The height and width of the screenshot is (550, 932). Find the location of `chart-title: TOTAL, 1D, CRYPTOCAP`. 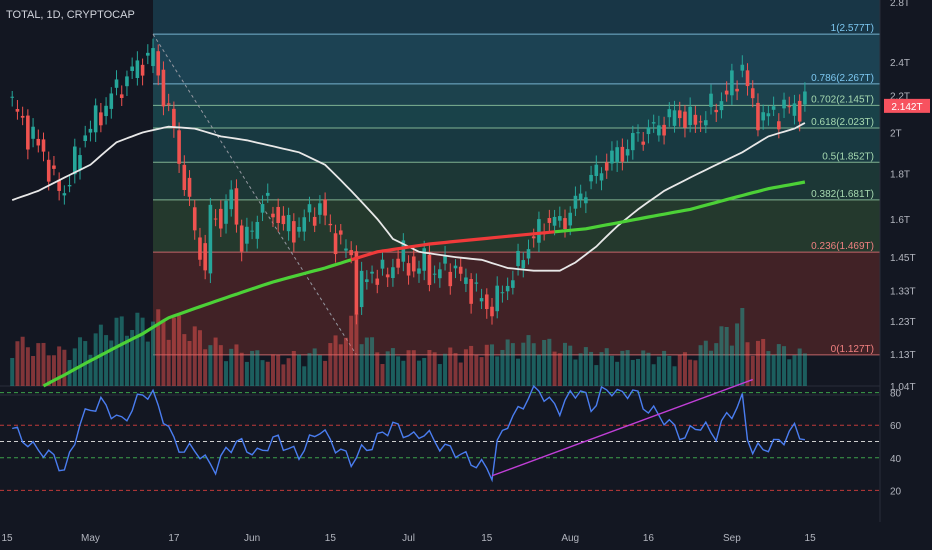

chart-title: TOTAL, 1D, CRYPTOCAP is located at coordinates (70, 15).